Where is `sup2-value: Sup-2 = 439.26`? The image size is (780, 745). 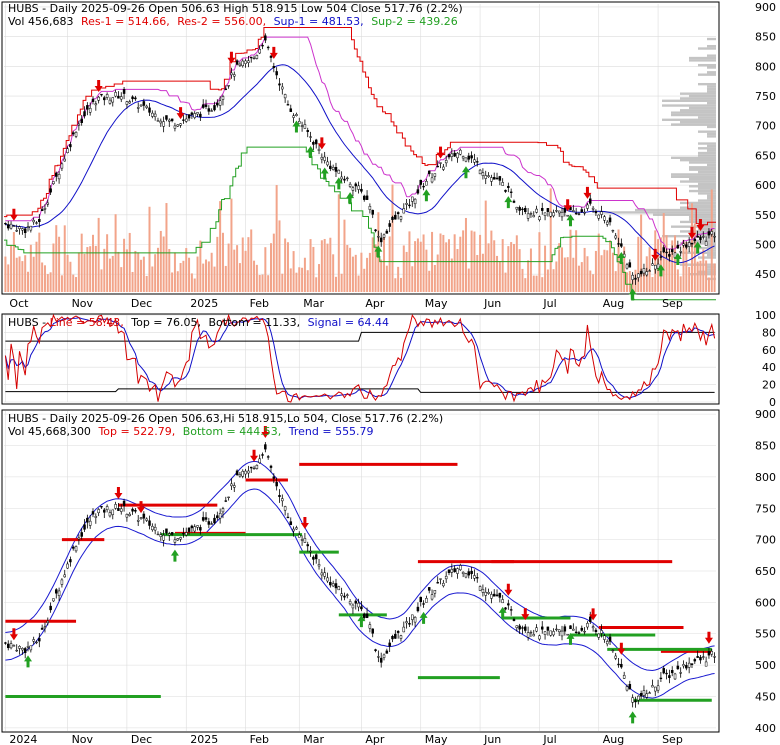 sup2-value: Sup-2 = 439.26 is located at coordinates (414, 21).